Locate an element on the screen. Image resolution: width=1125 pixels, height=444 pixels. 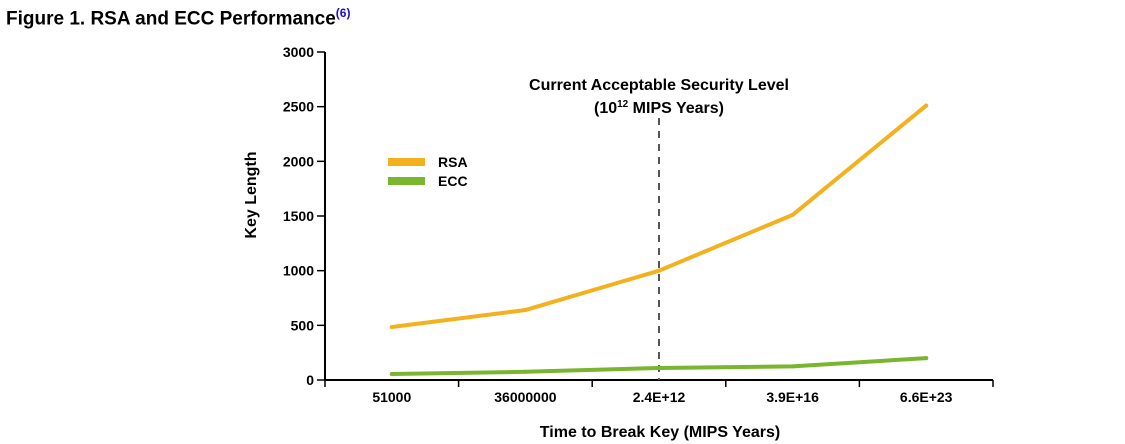
reference-link: (6) is located at coordinates (343, 13).